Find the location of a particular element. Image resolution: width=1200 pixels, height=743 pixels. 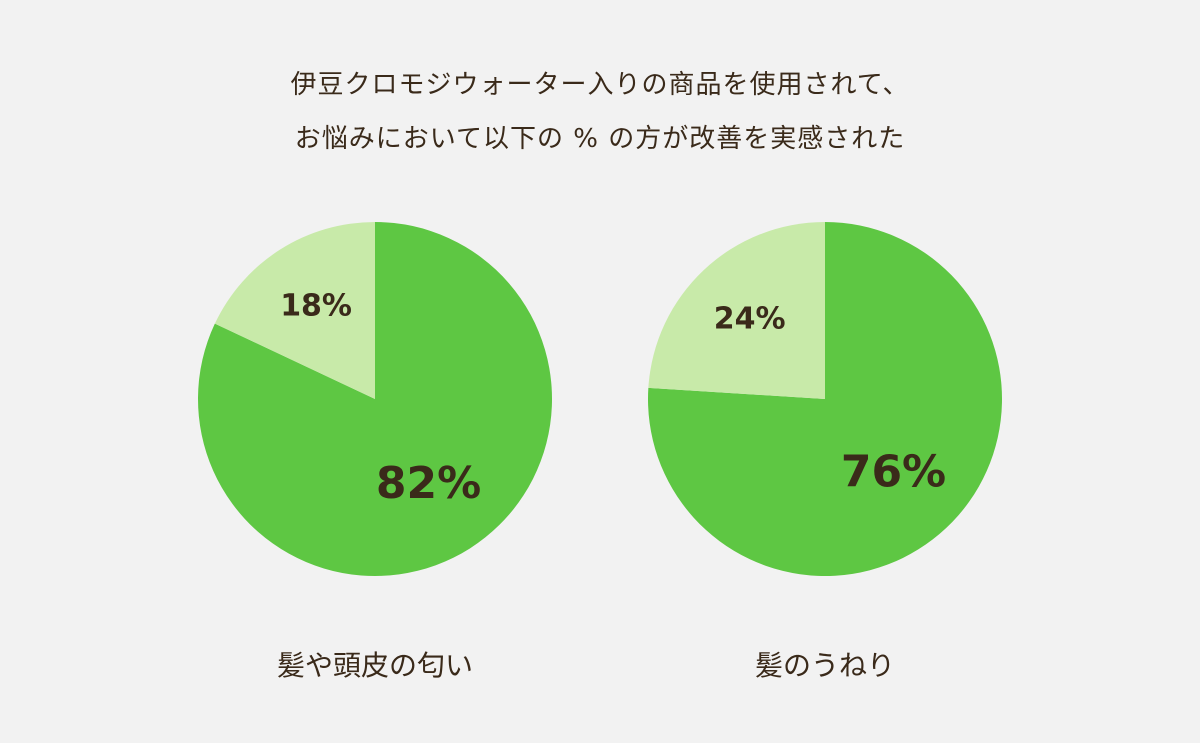

pie-data-label-82: 82% is located at coordinates (428, 483).